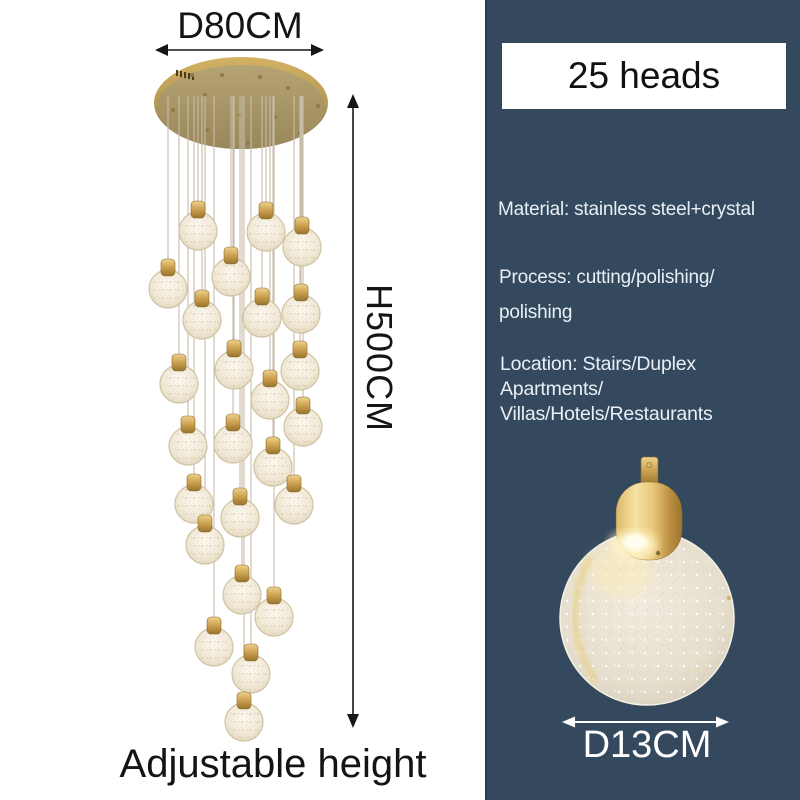 This screenshot has width=800, height=800. I want to click on spec-line: Apartments/, so click(551, 389).